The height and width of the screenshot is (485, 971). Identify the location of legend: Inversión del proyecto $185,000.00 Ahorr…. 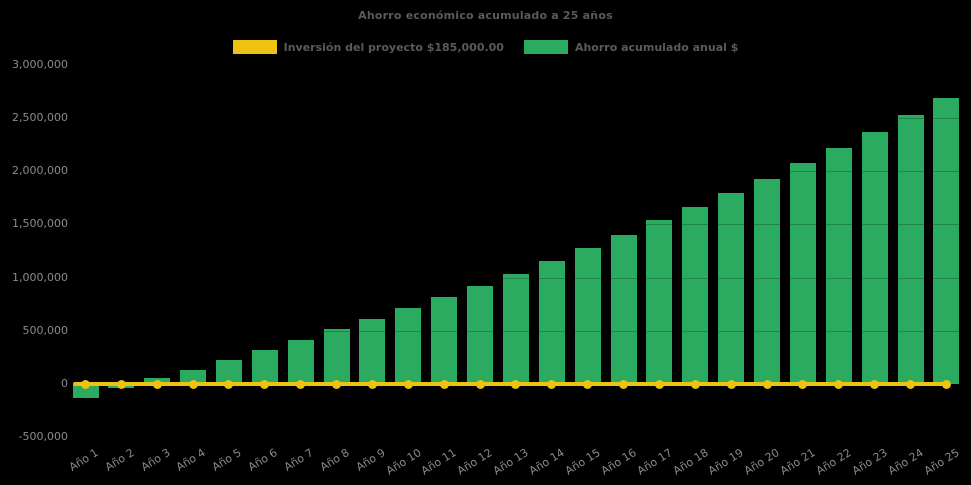
(485, 47).